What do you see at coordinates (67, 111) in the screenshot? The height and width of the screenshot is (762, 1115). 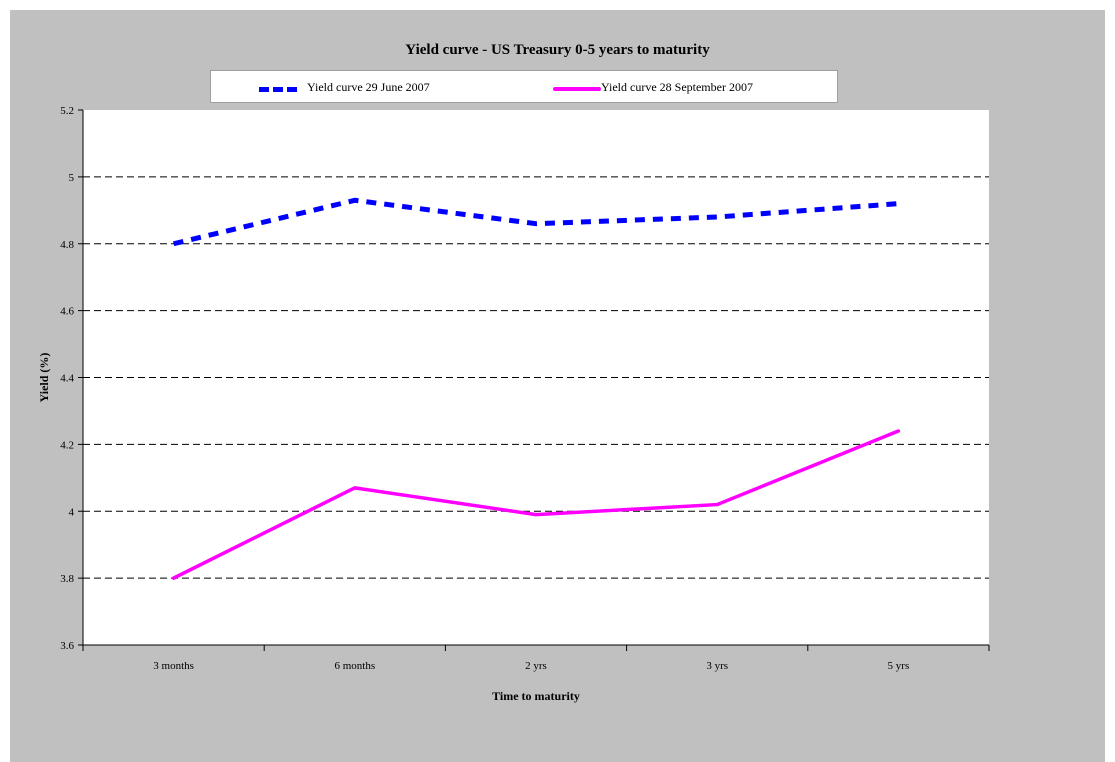 I see `y-tick-label: 5.2` at bounding box center [67, 111].